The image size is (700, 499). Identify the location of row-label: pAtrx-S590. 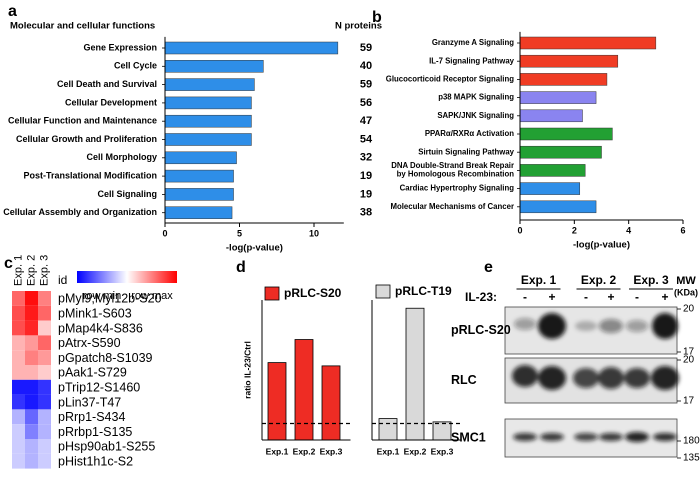
(89, 343).